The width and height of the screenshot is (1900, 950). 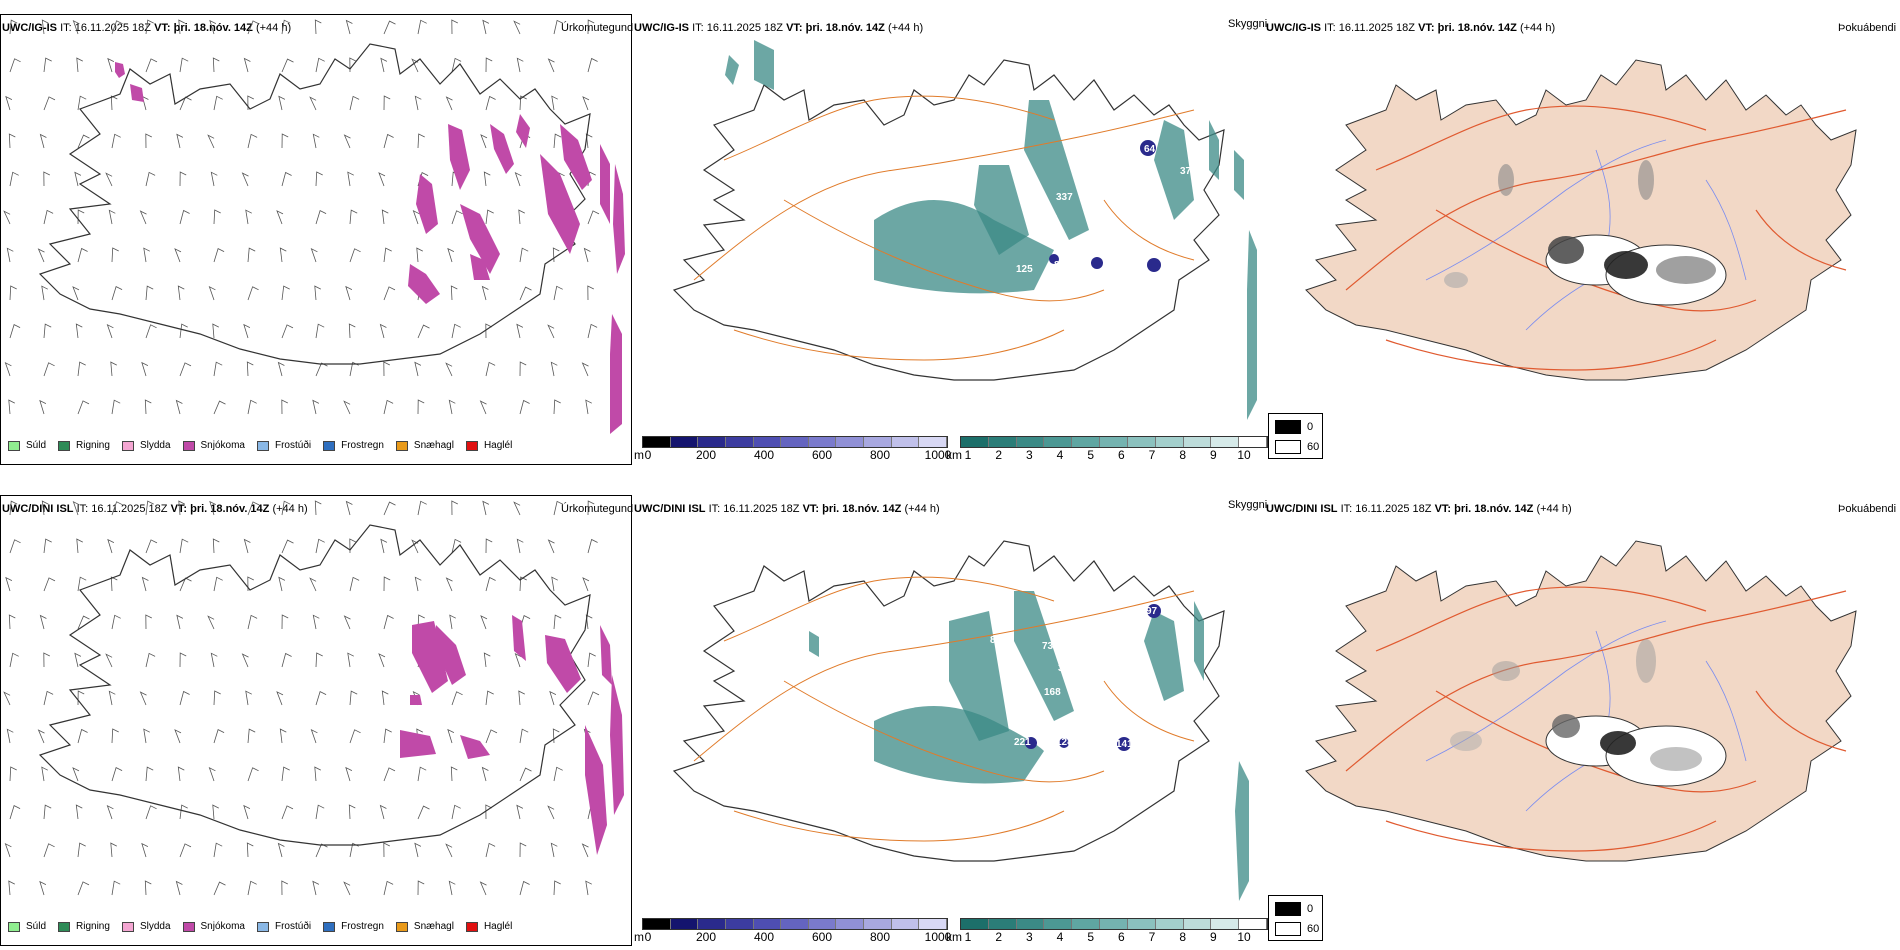 What do you see at coordinates (998, 937) in the screenshot?
I see `tick-label: 2` at bounding box center [998, 937].